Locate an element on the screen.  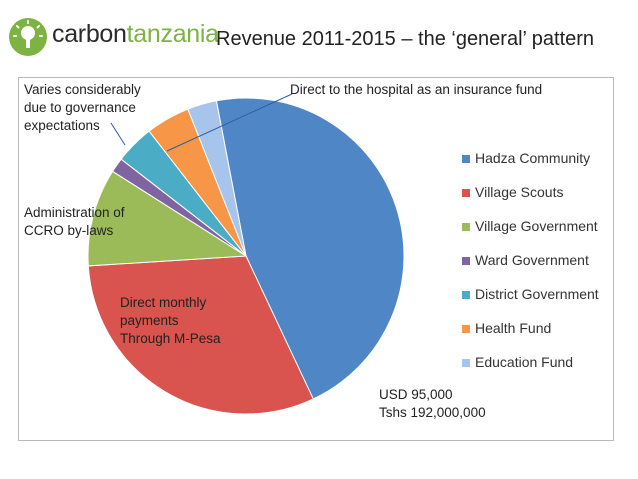
carbon-tanzania-logo is located at coordinates (101, 37).